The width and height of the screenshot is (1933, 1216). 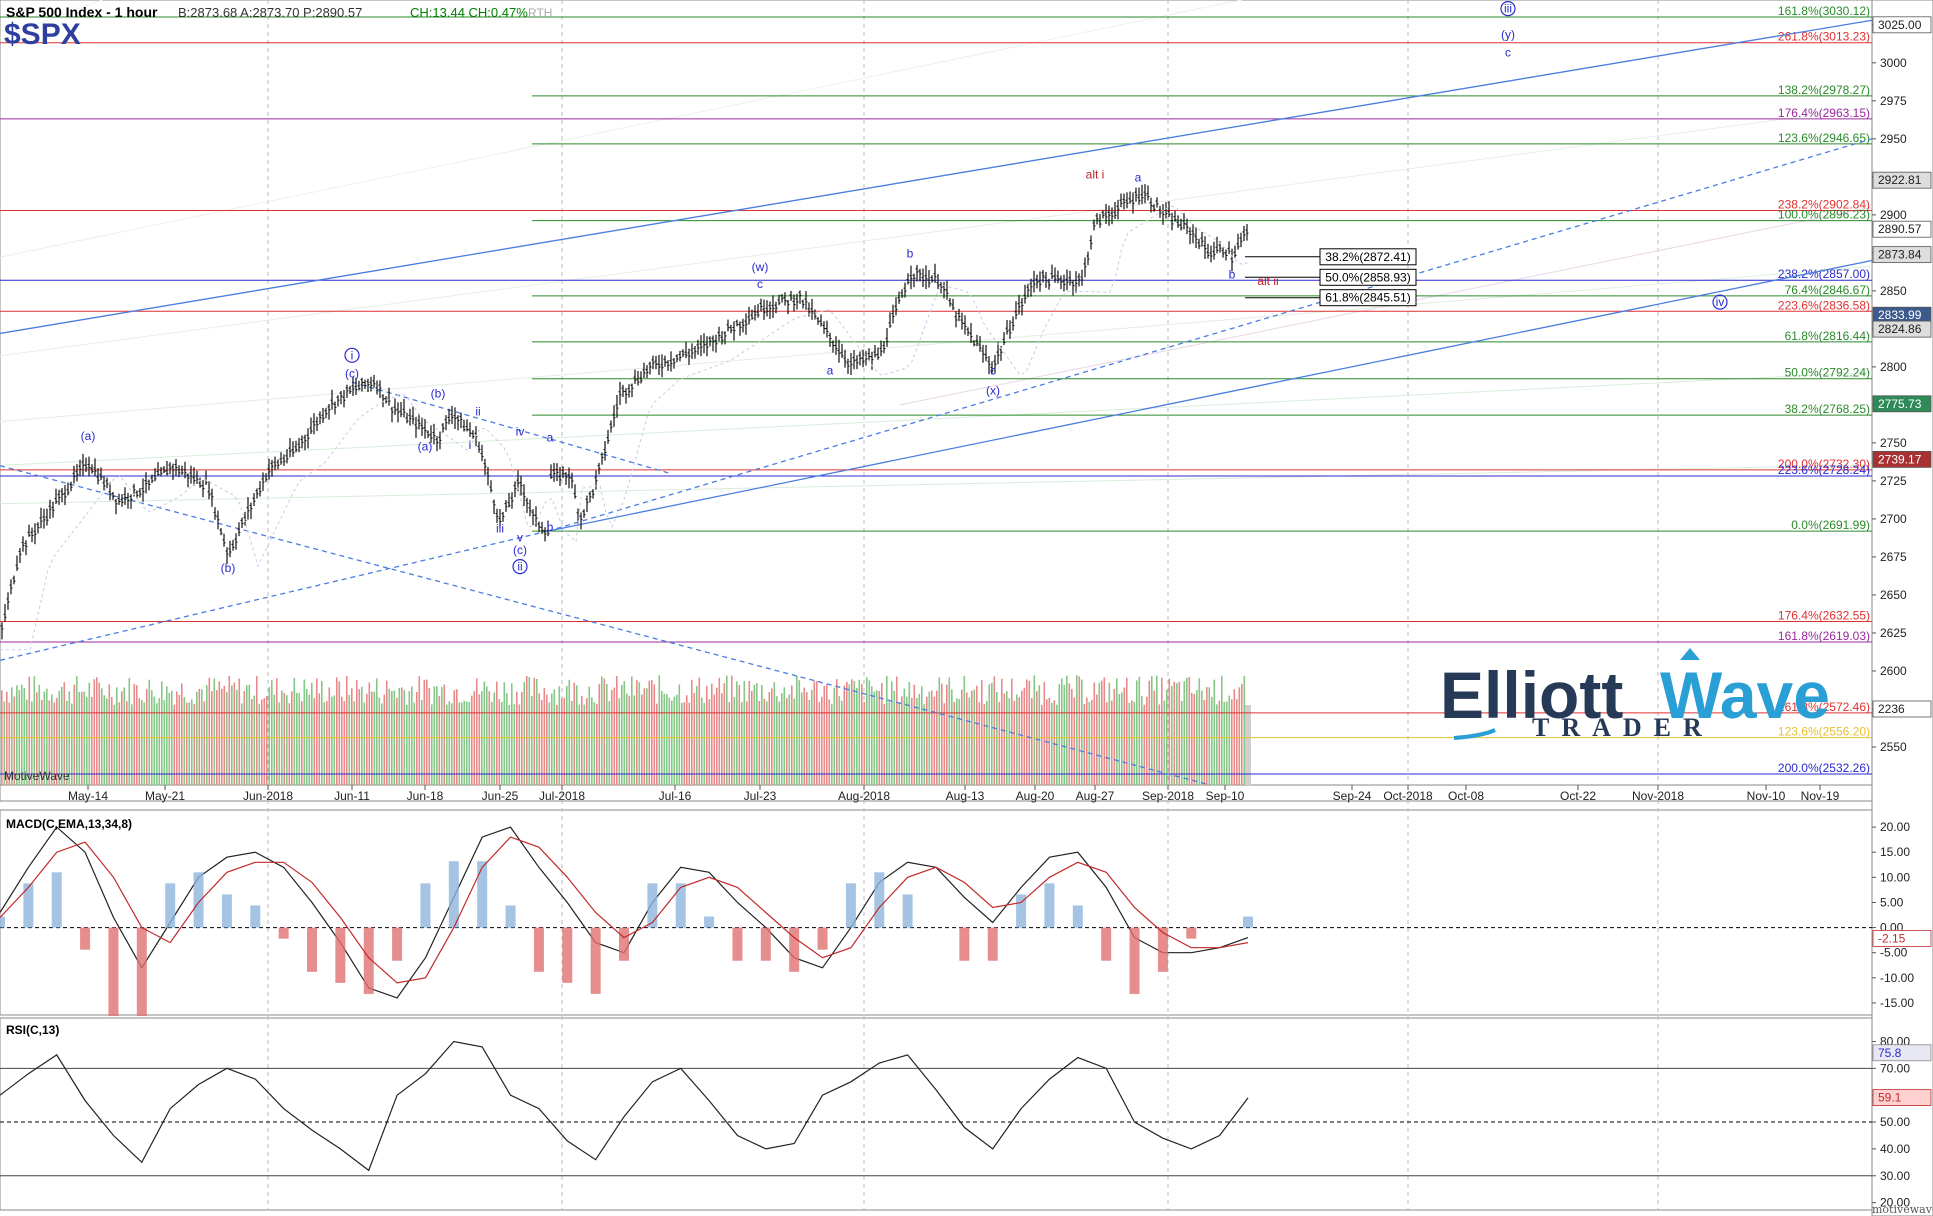 I want to click on axis-tick-label: -15.00, so click(x=1897, y=1003).